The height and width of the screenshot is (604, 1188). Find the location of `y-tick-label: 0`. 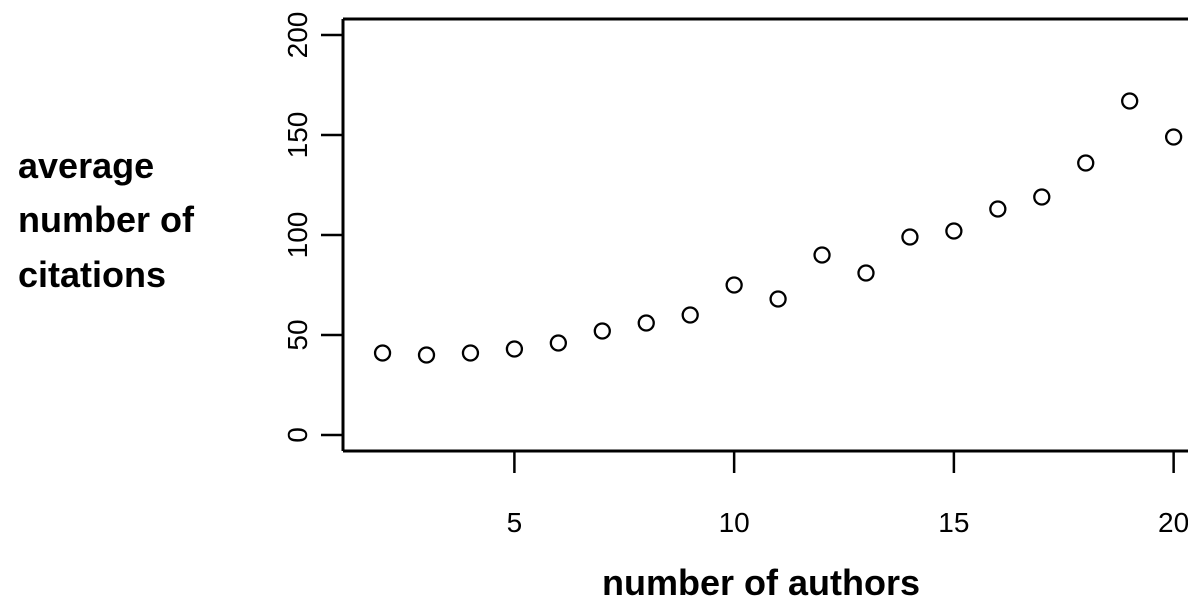

y-tick-label: 0 is located at coordinates (297, 435).